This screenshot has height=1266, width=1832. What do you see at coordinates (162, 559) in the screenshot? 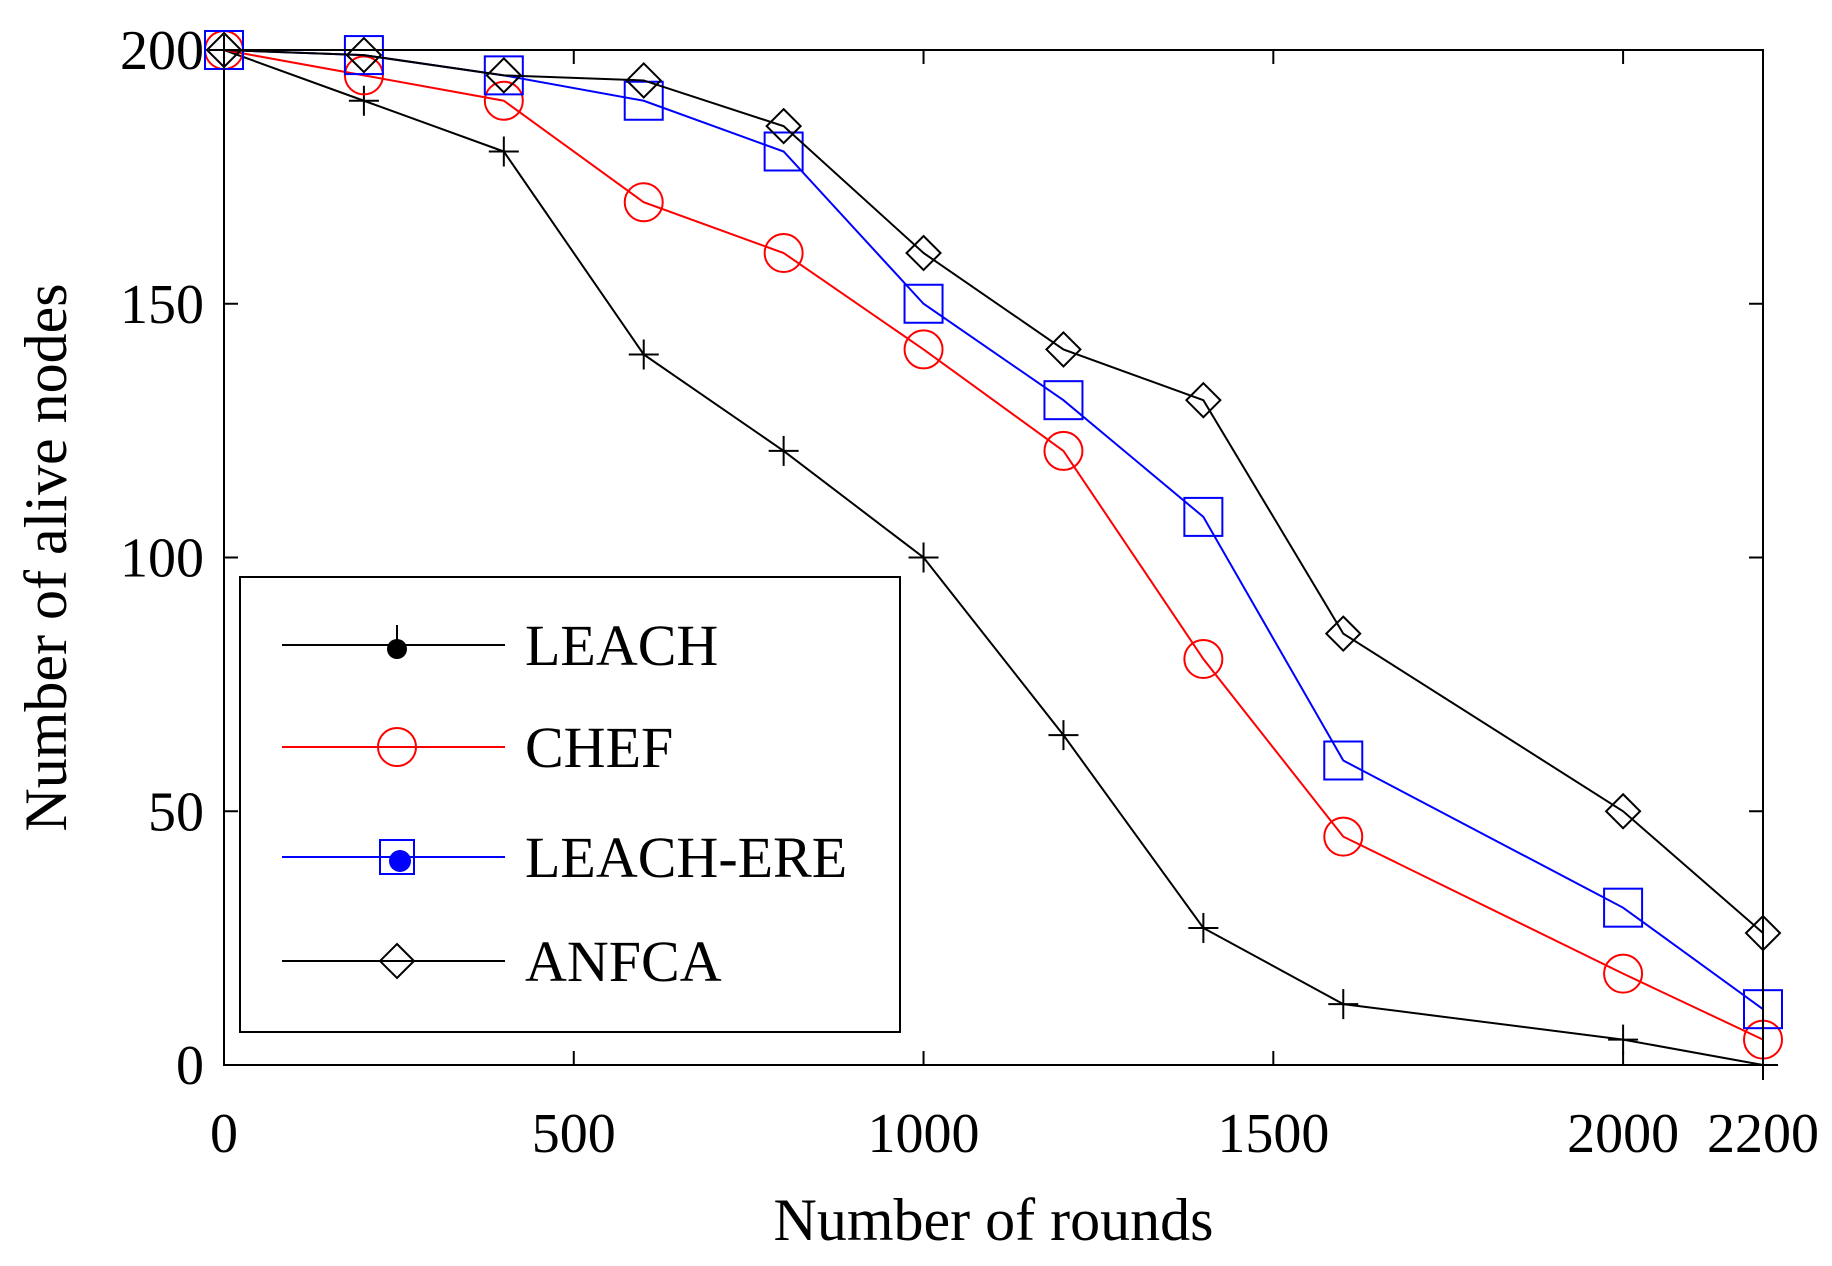
I see `y-tick-label: 100` at bounding box center [162, 559].